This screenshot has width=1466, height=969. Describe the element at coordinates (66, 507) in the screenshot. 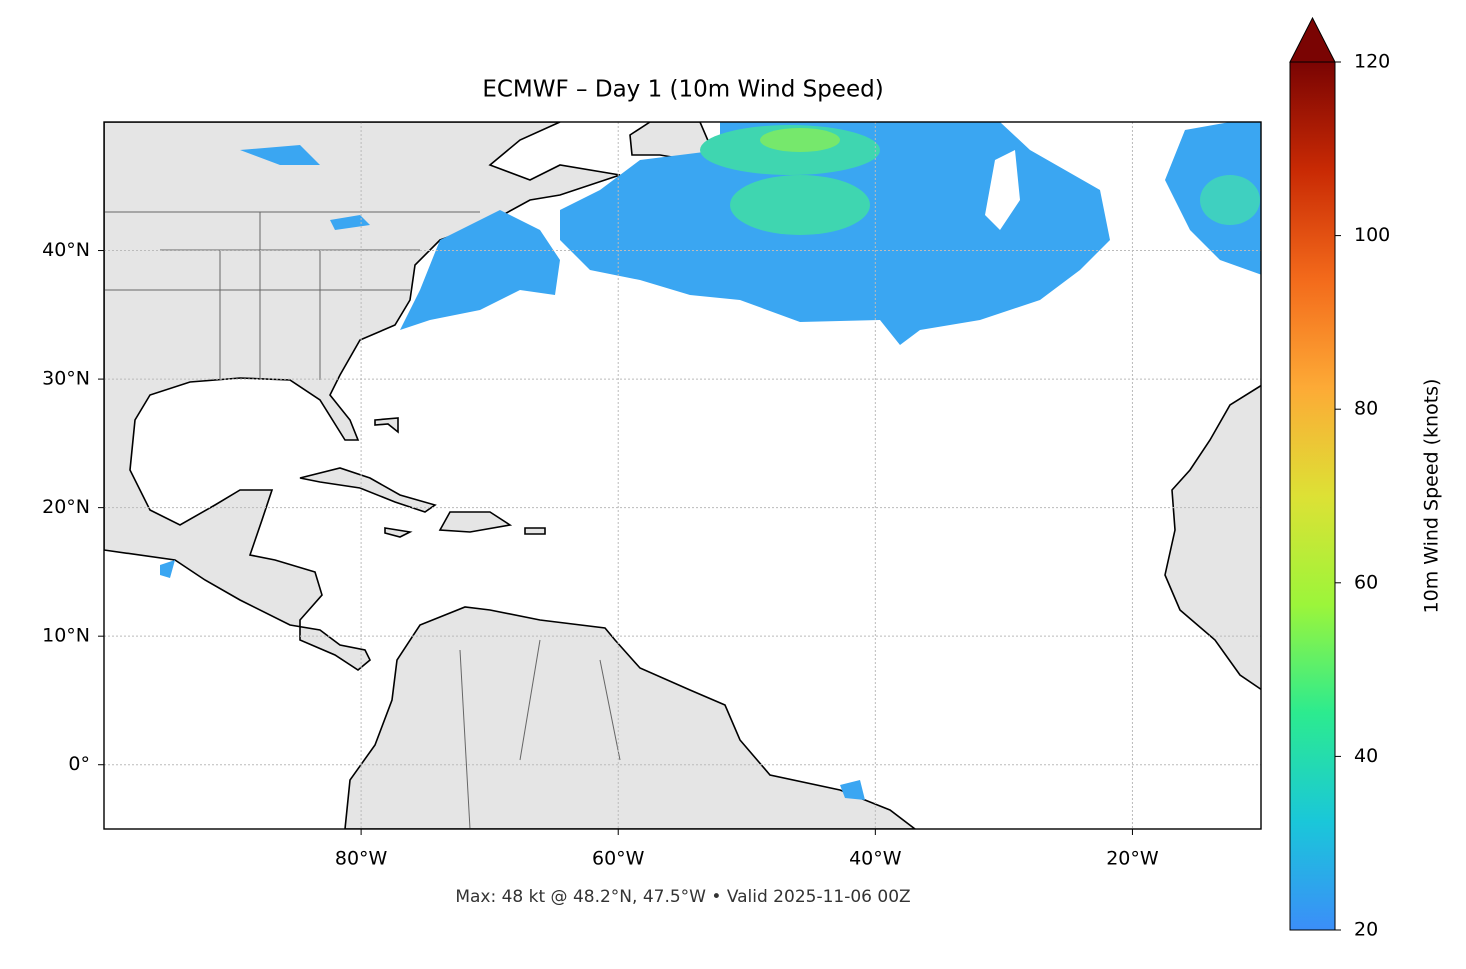

I see `y-tick-label: 20°N` at that location.